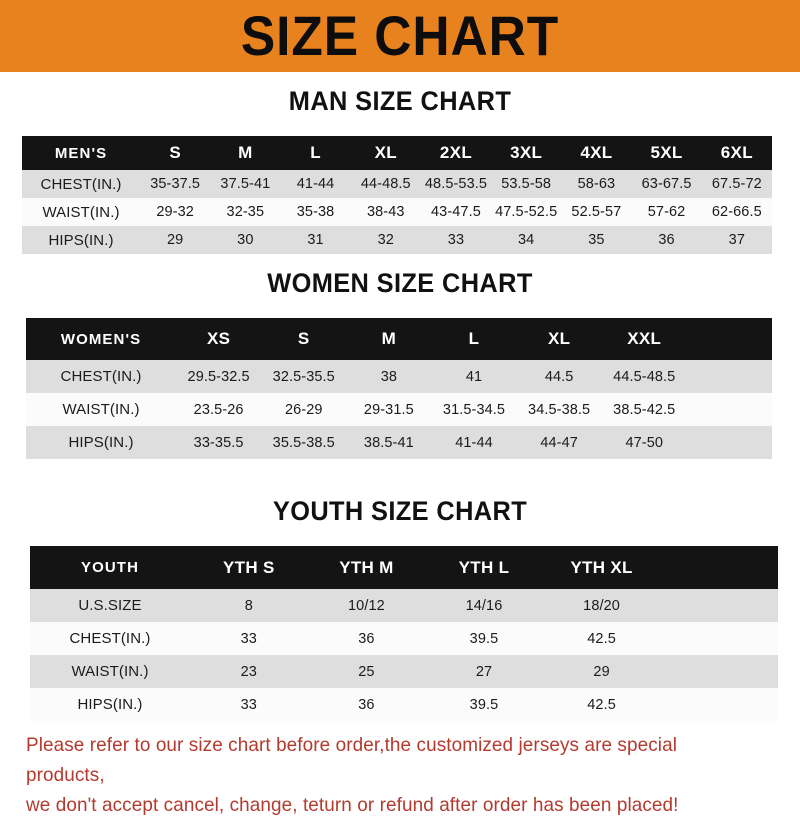  I want to click on youth-measurement-cell: 33, so click(249, 638).